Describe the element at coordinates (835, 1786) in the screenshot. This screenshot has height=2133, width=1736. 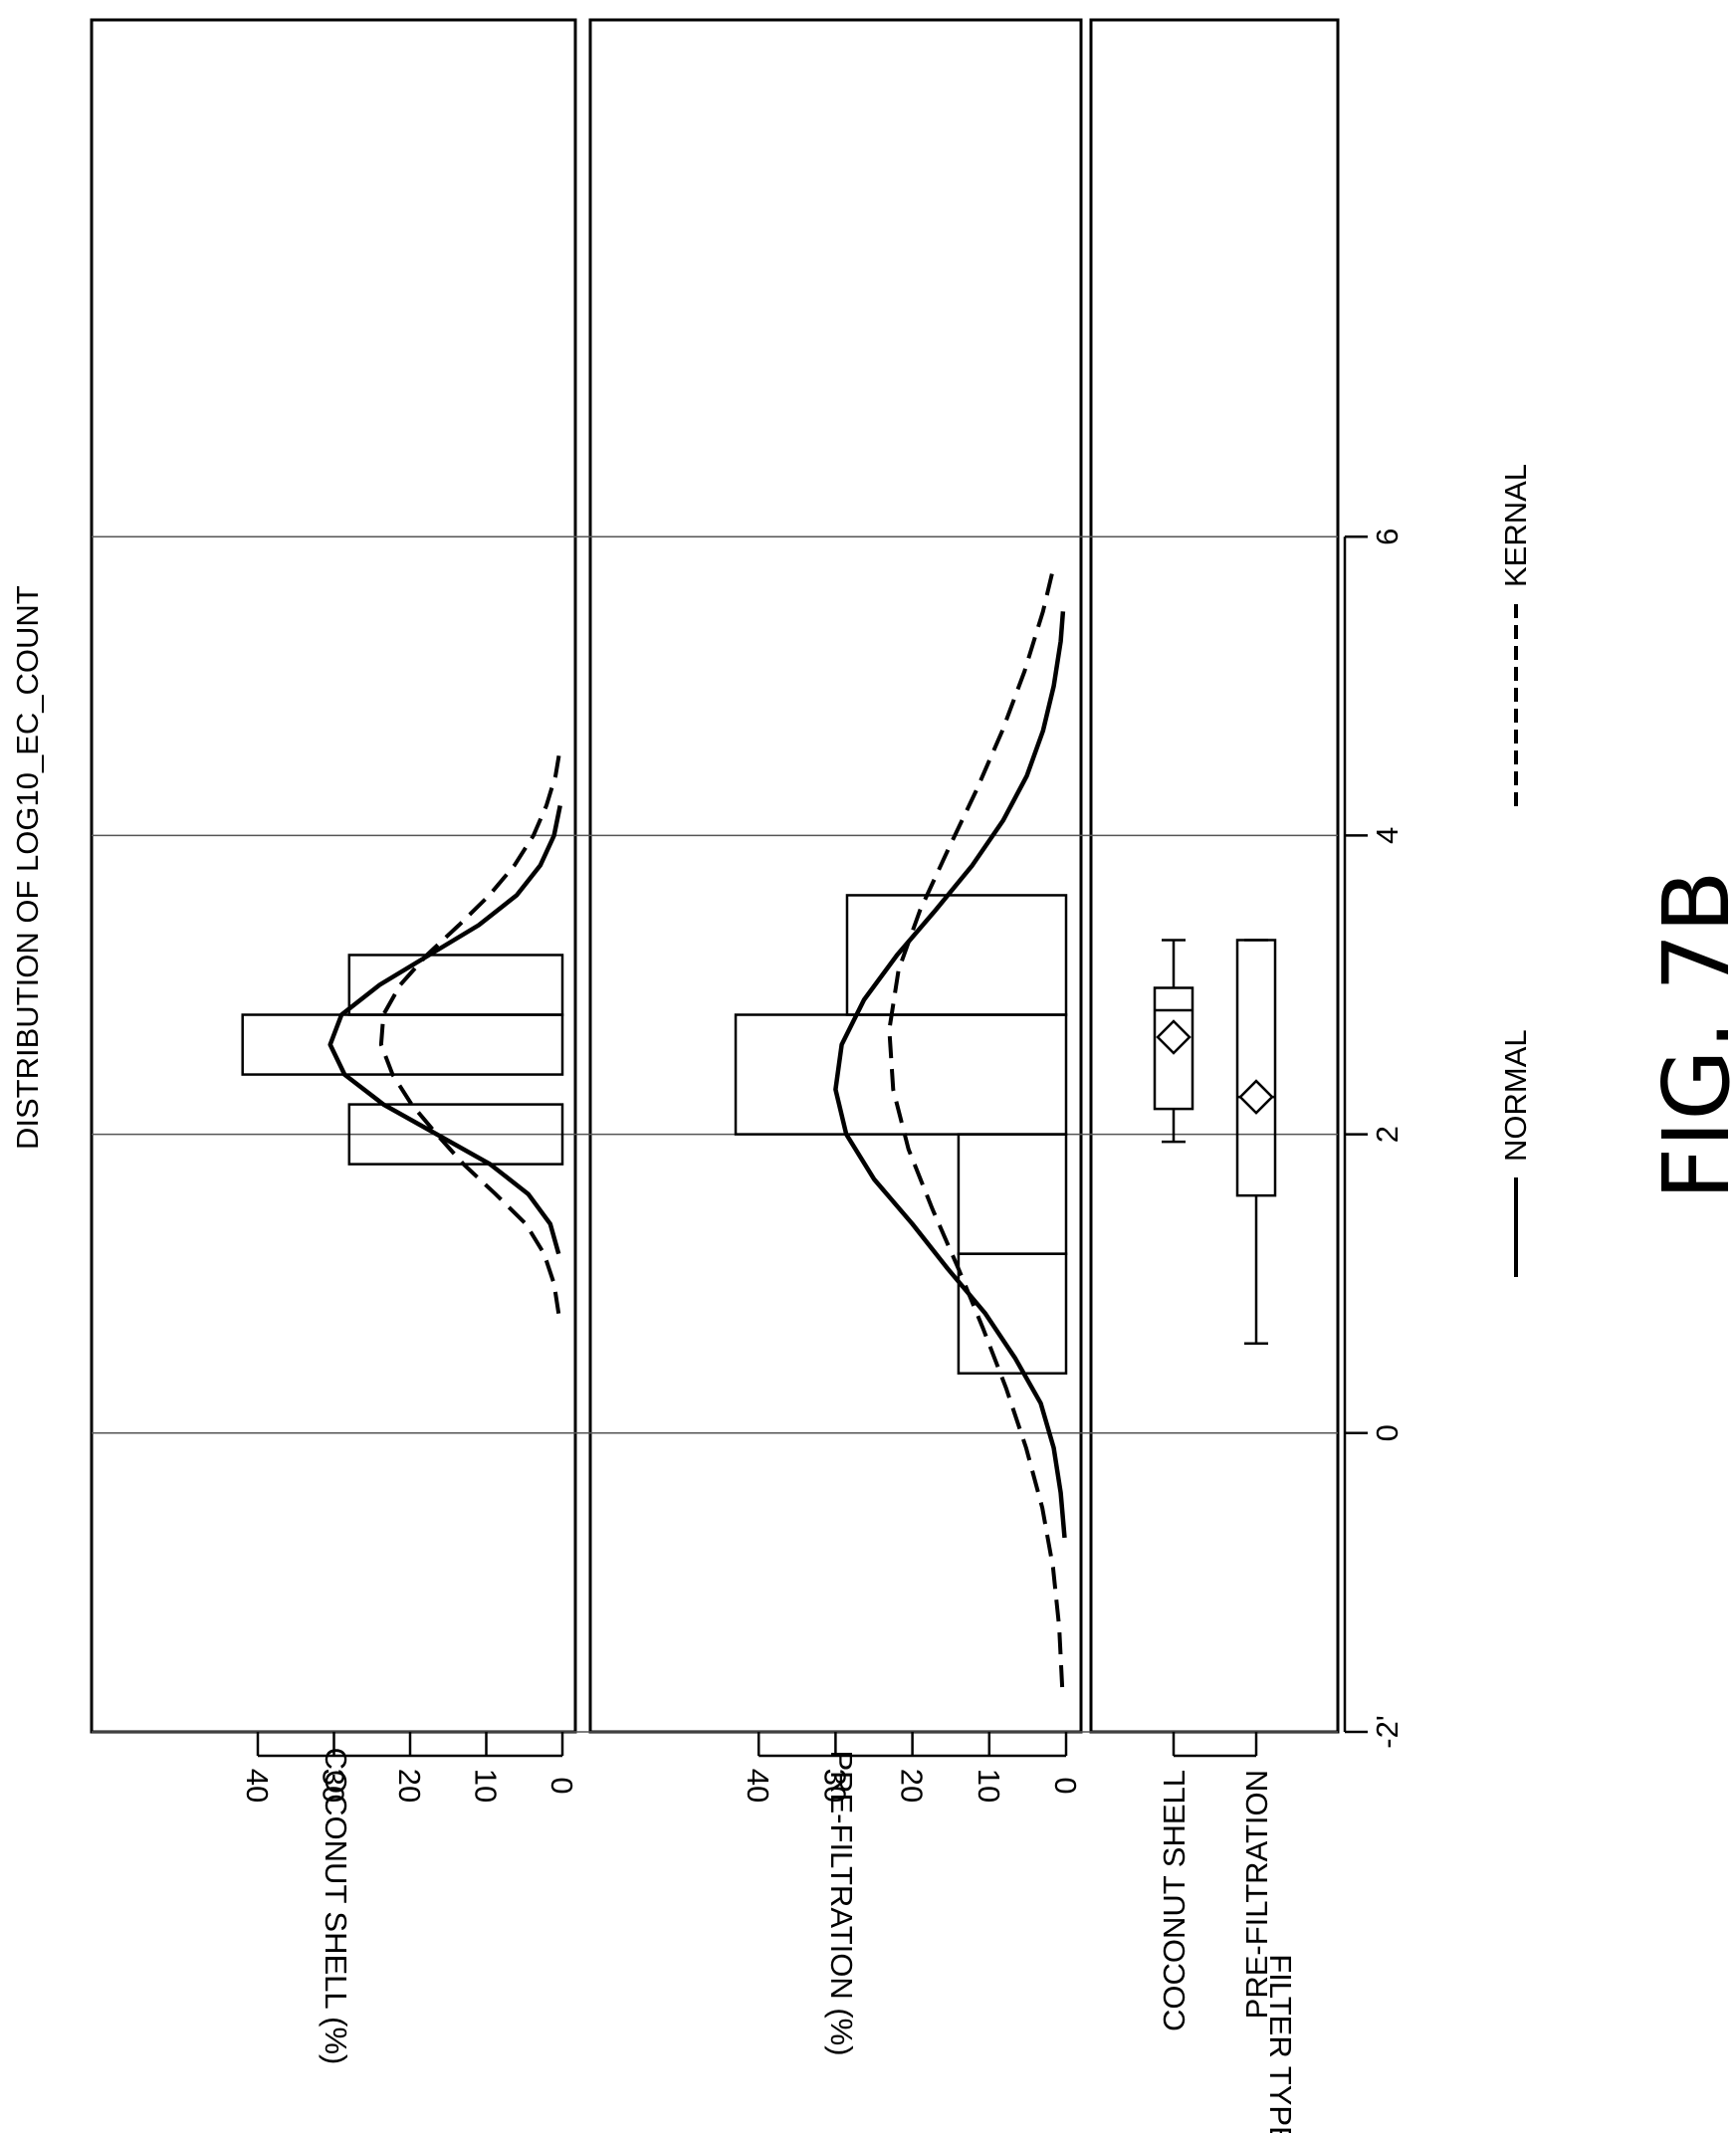
I see `ytick-label-panel1-3: 30` at that location.